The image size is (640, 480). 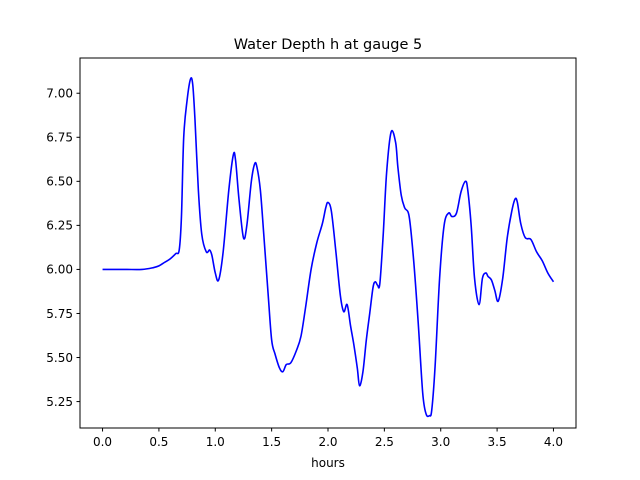 I want to click on x-axis: 0.0 0.5 1.0 1.5 2.0 2.5 3.0 3.5 4.0, so click(x=328, y=438).